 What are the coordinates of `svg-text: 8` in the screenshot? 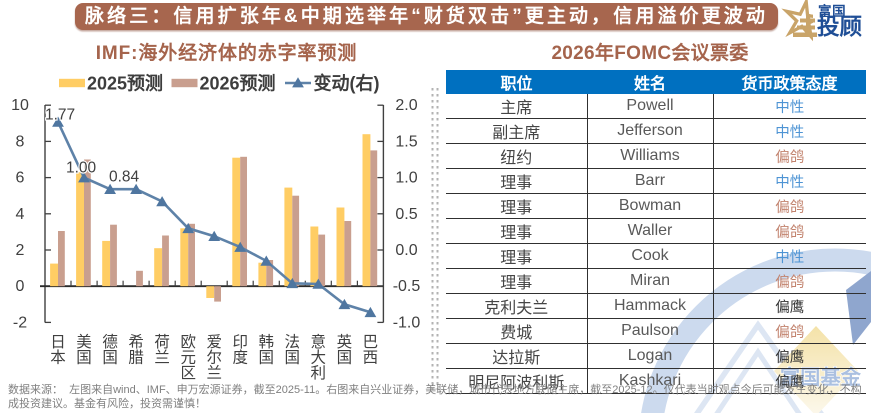 It's located at (20, 141).